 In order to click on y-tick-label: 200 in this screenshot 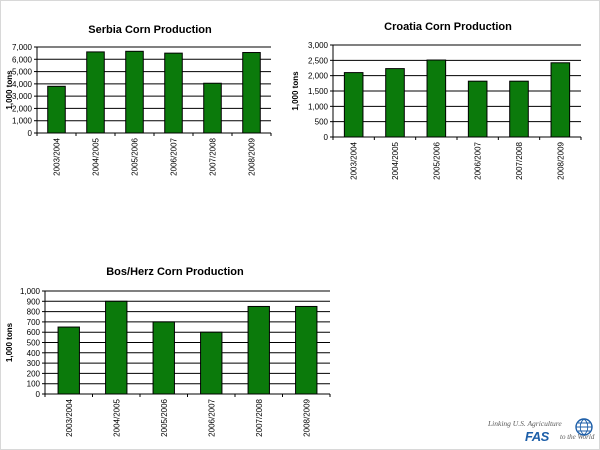, I will do `click(34, 373)`.